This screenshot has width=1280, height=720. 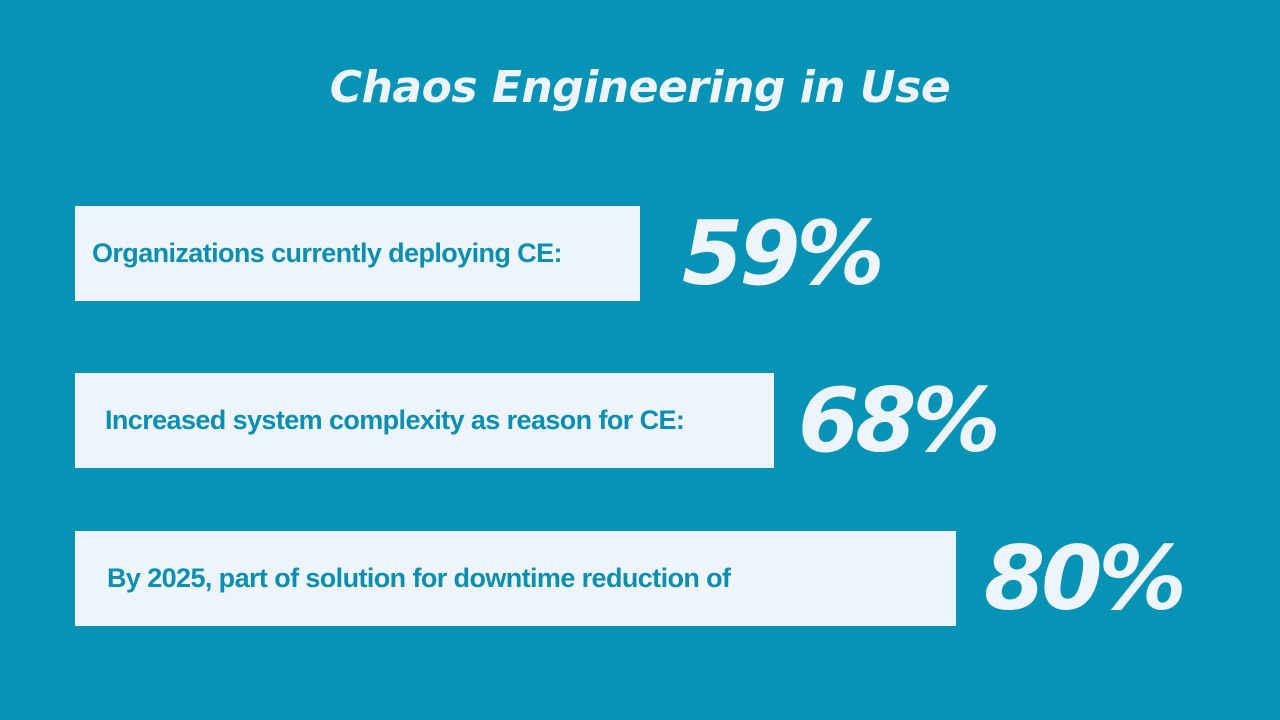 What do you see at coordinates (640, 87) in the screenshot?
I see `page-title: Chaos Engineering in Use` at bounding box center [640, 87].